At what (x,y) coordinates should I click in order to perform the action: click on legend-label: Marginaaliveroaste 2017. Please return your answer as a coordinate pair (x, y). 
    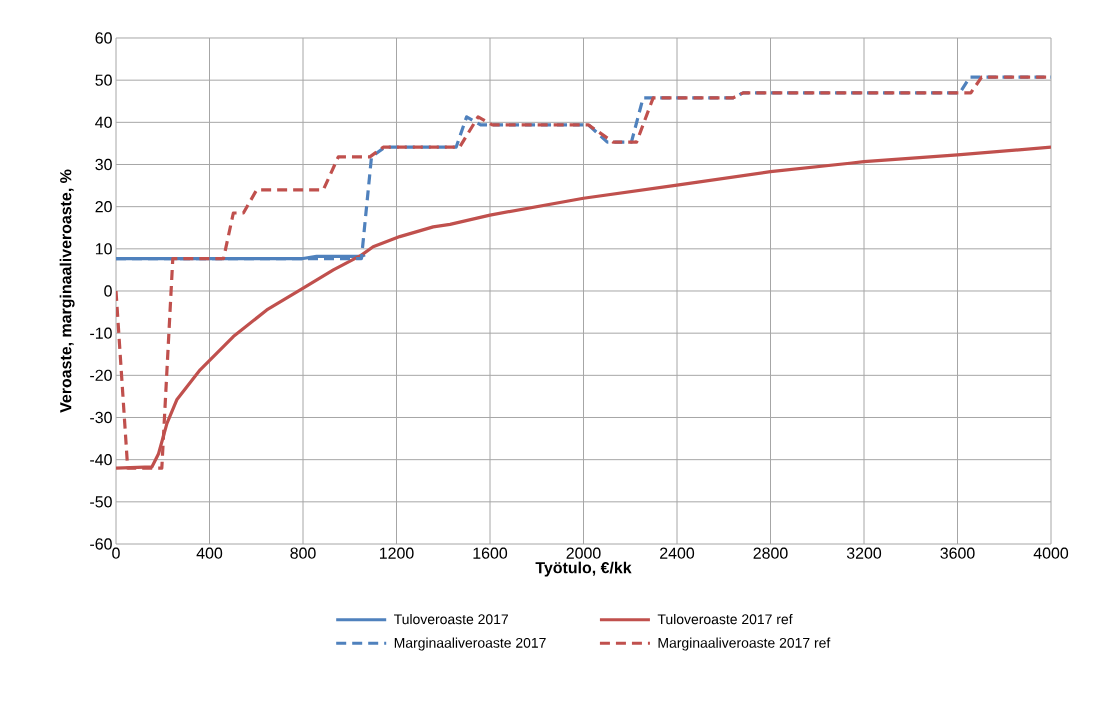
    Looking at the image, I should click on (470, 644).